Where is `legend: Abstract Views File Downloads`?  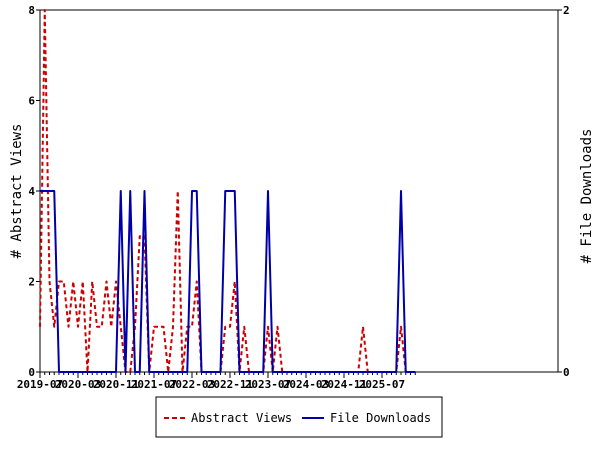
legend: Abstract Views File Downloads is located at coordinates (299, 417).